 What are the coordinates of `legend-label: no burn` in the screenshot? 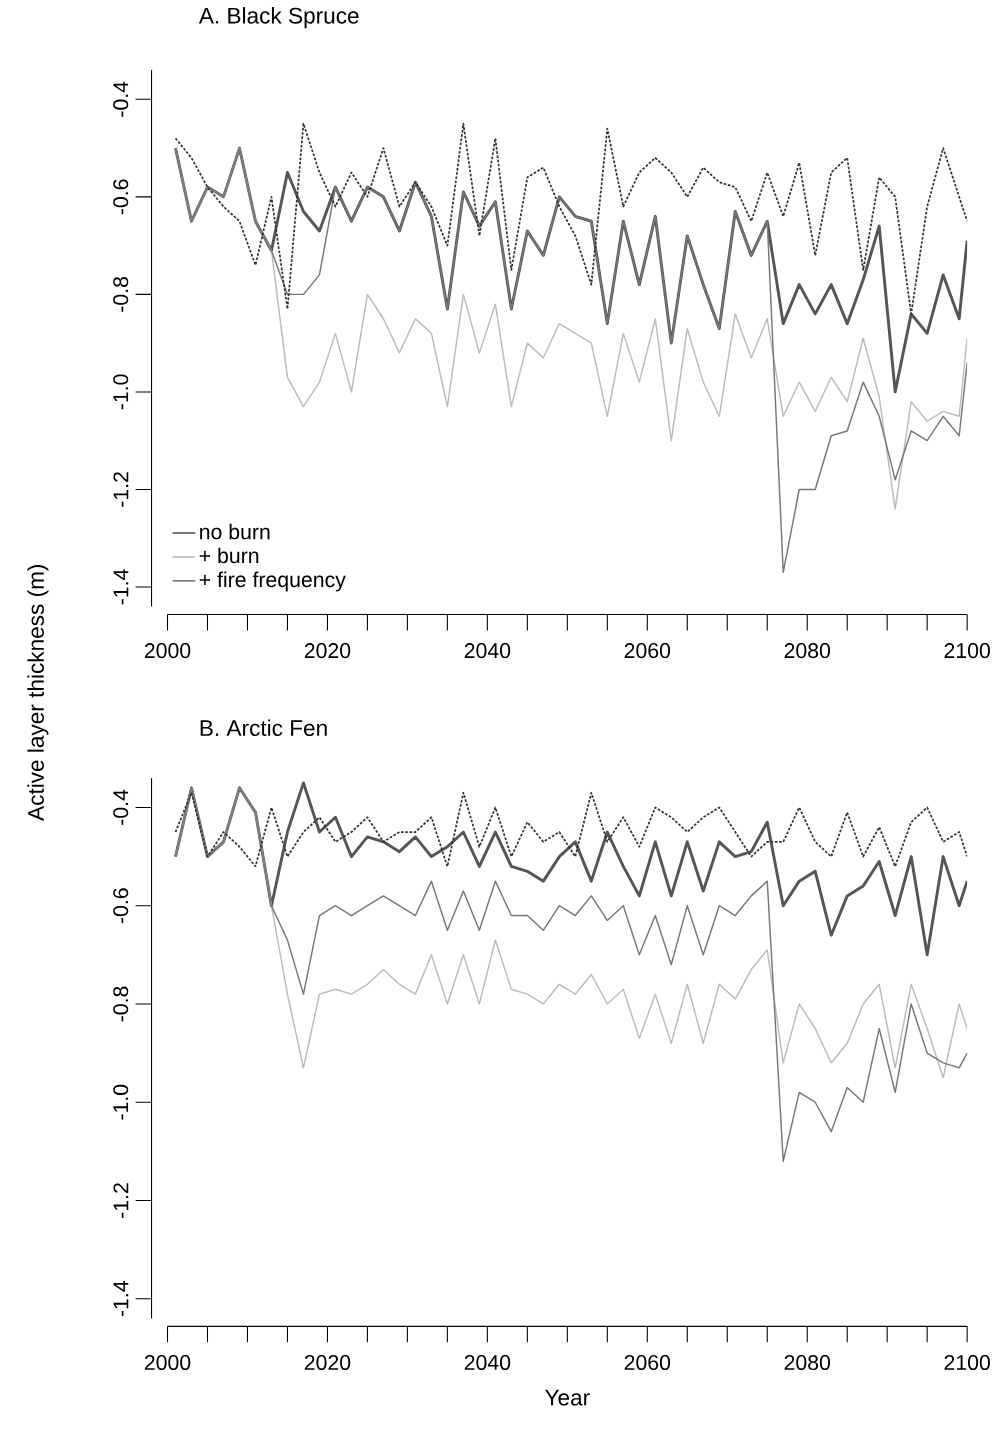 It's located at (235, 531).